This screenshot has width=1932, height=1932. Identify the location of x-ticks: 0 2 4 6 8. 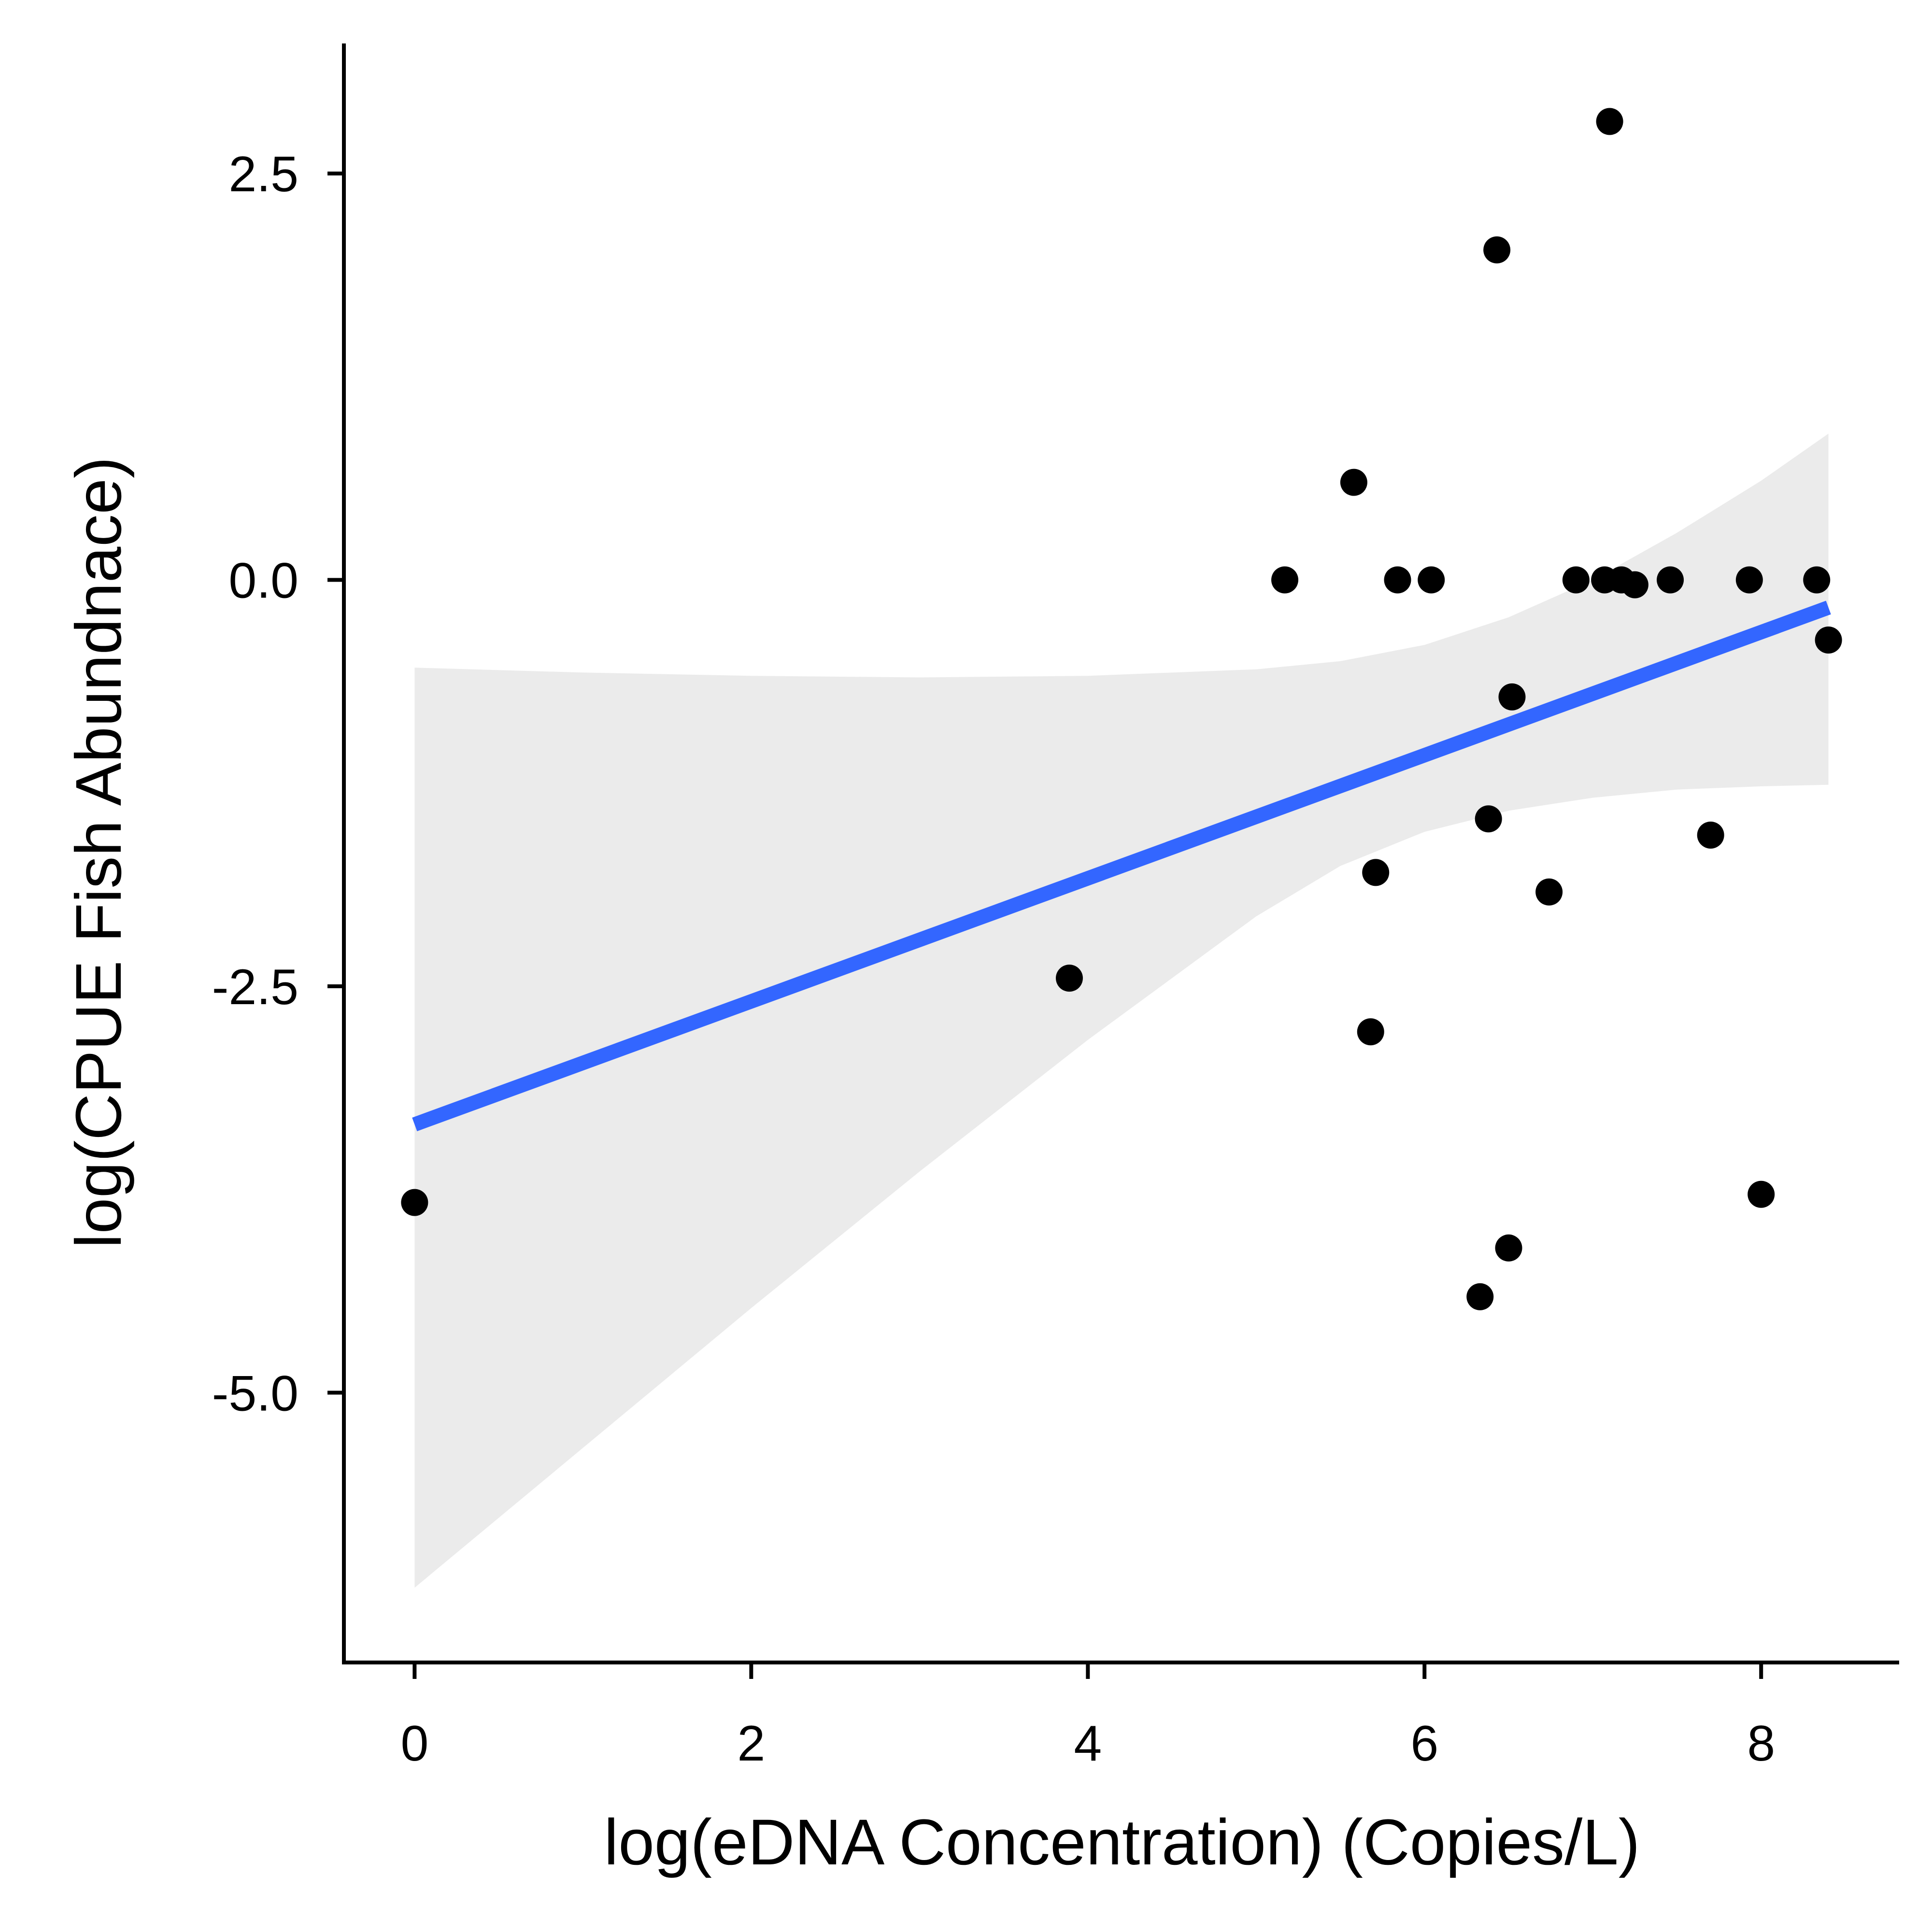
(1087, 1717).